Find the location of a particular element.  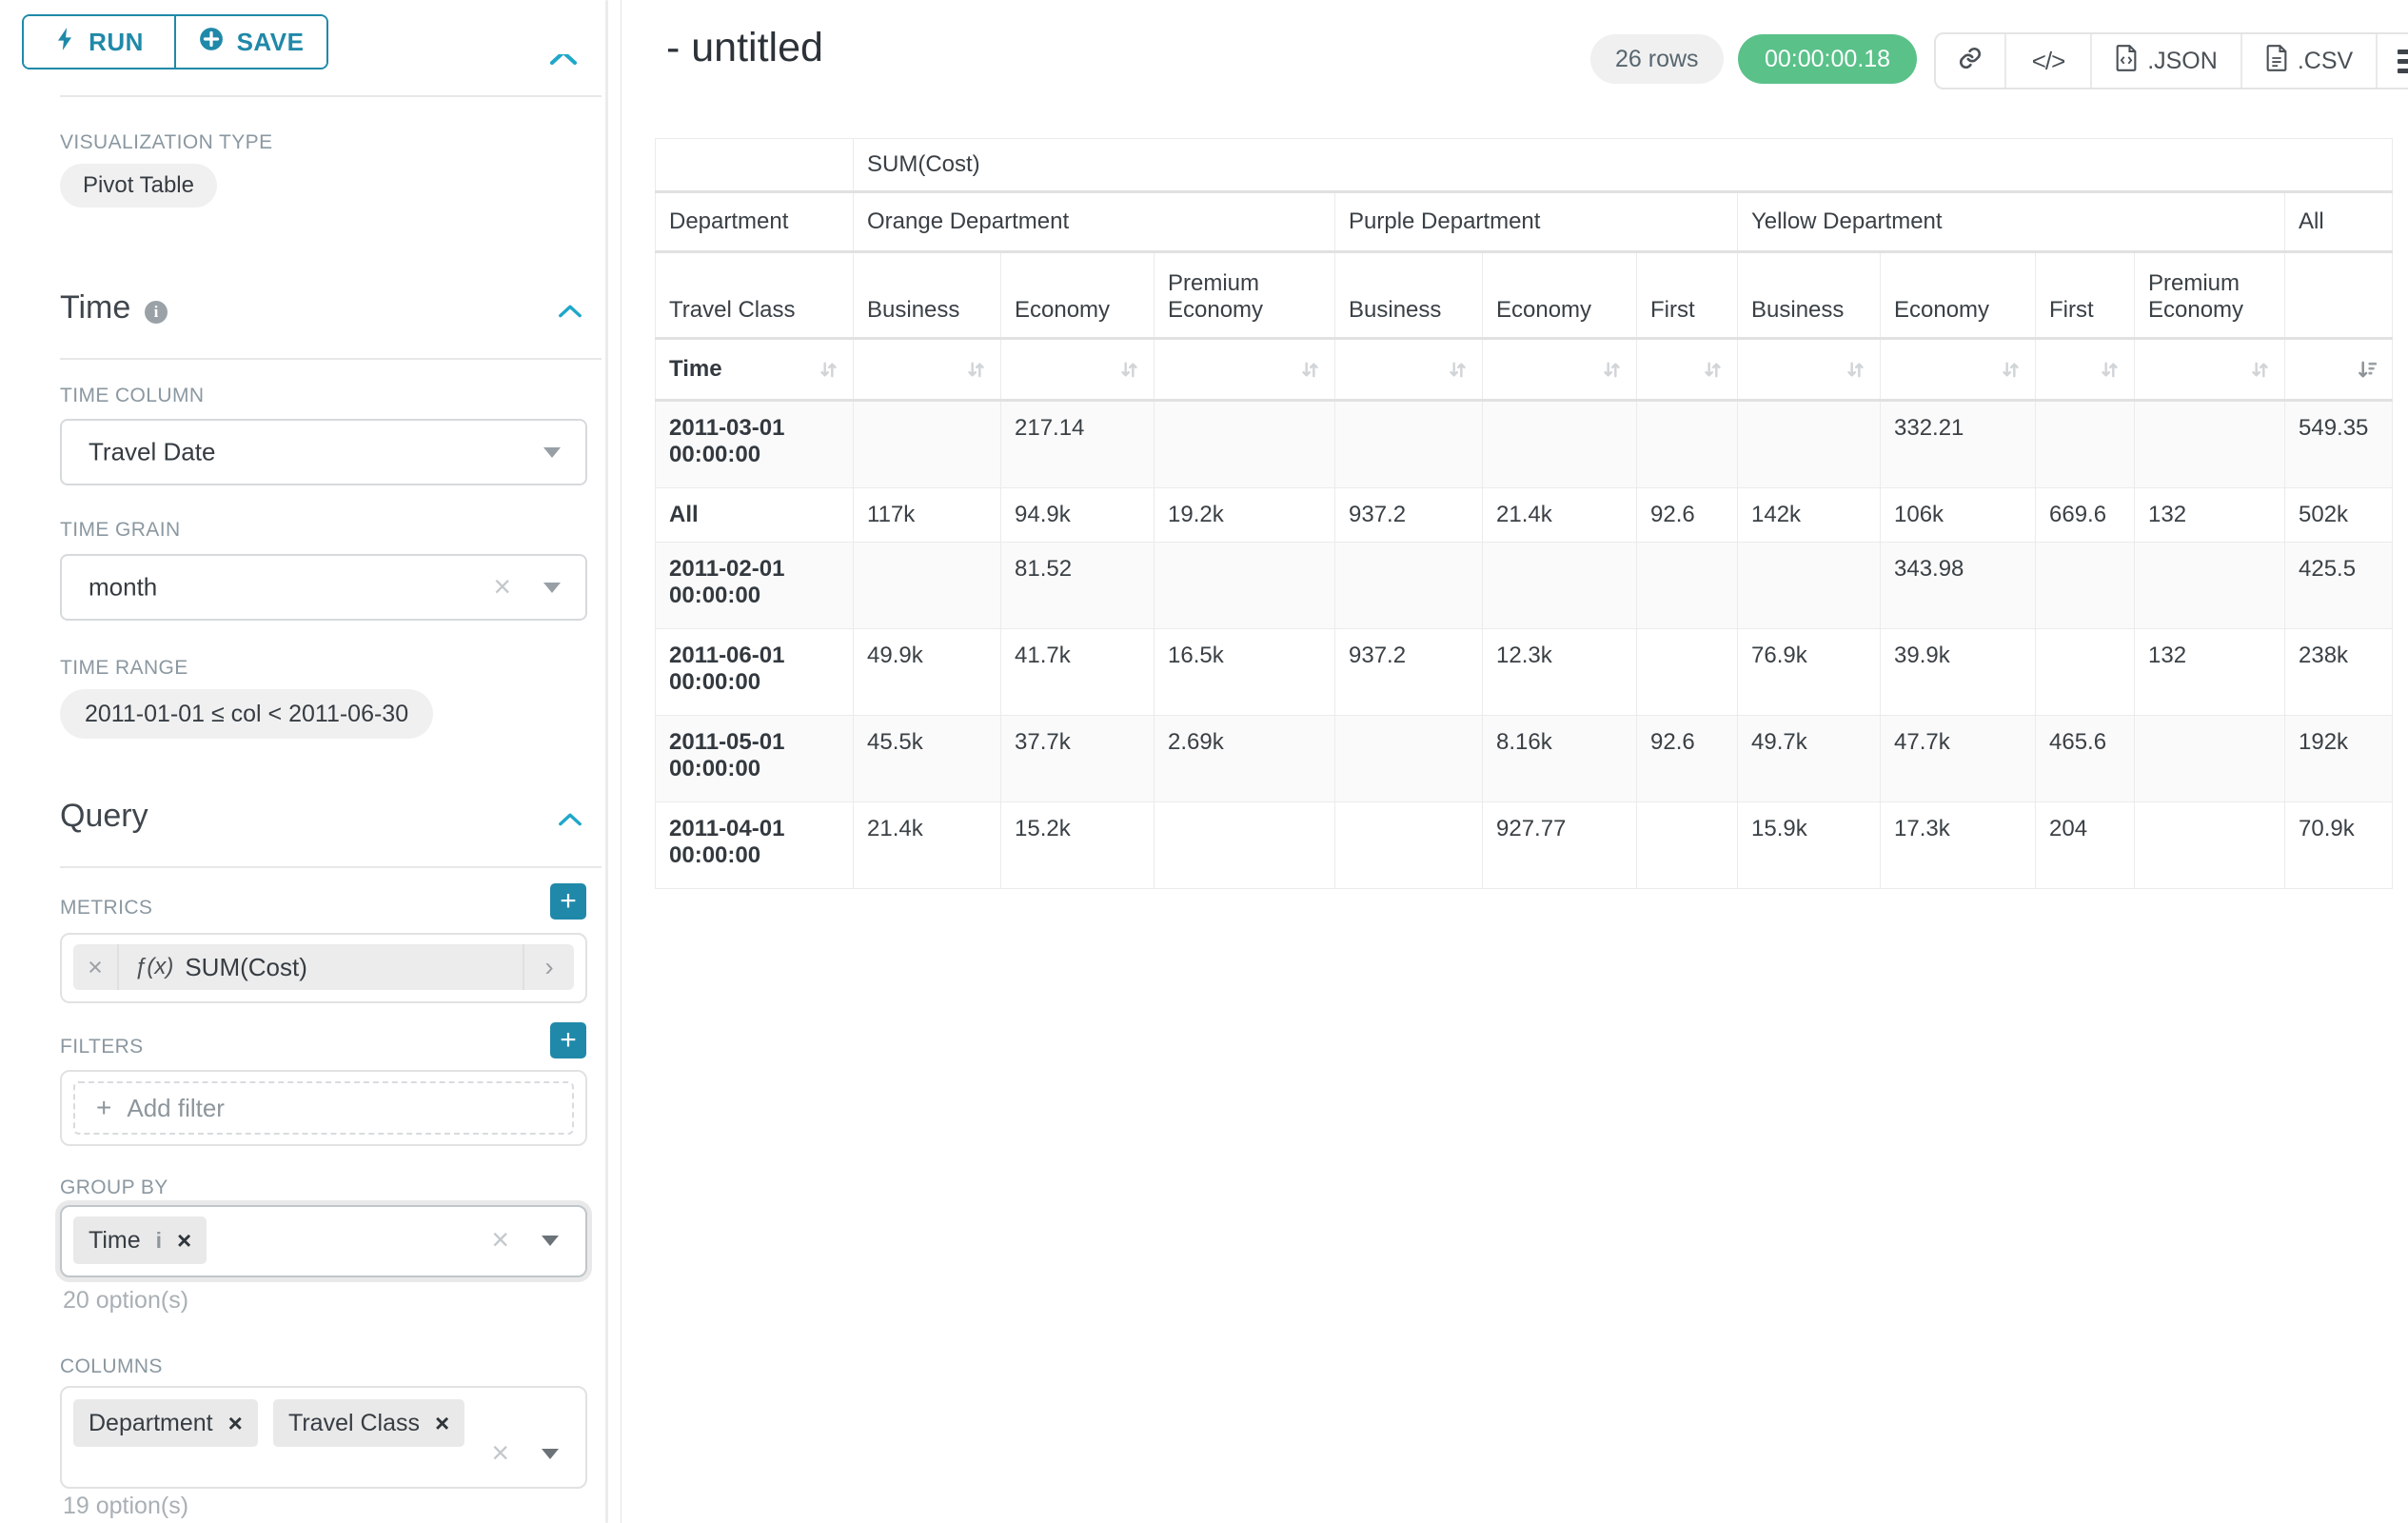

value-cell: 343.98 is located at coordinates (1958, 586).